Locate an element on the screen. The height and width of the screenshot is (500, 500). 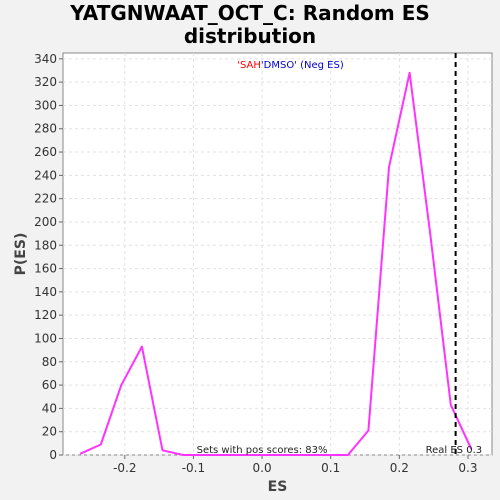
y-tick-label: 20 is located at coordinates (49, 432).